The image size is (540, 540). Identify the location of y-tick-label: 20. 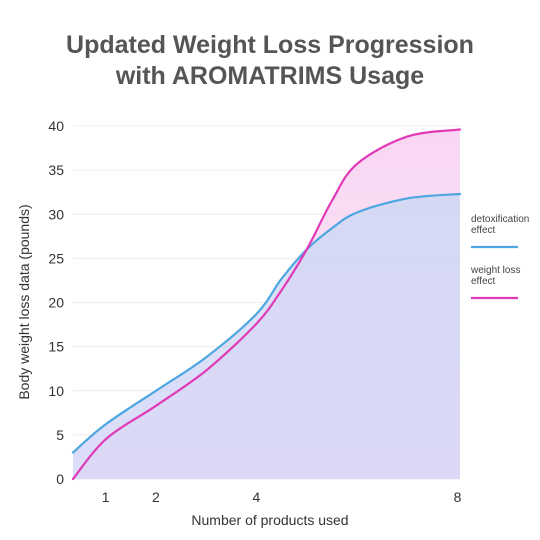
(56, 303).